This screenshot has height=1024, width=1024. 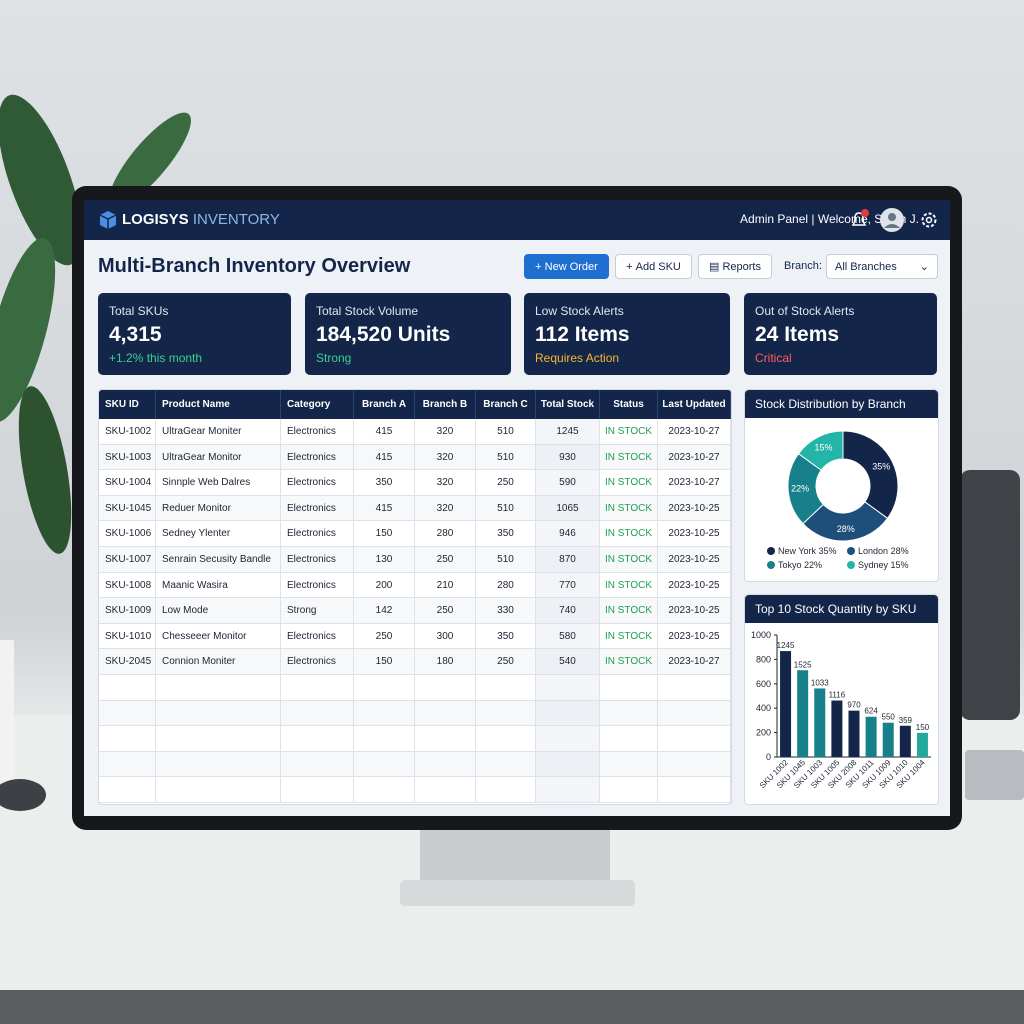 I want to click on table-cell: Maanic Wasira, so click(x=218, y=585).